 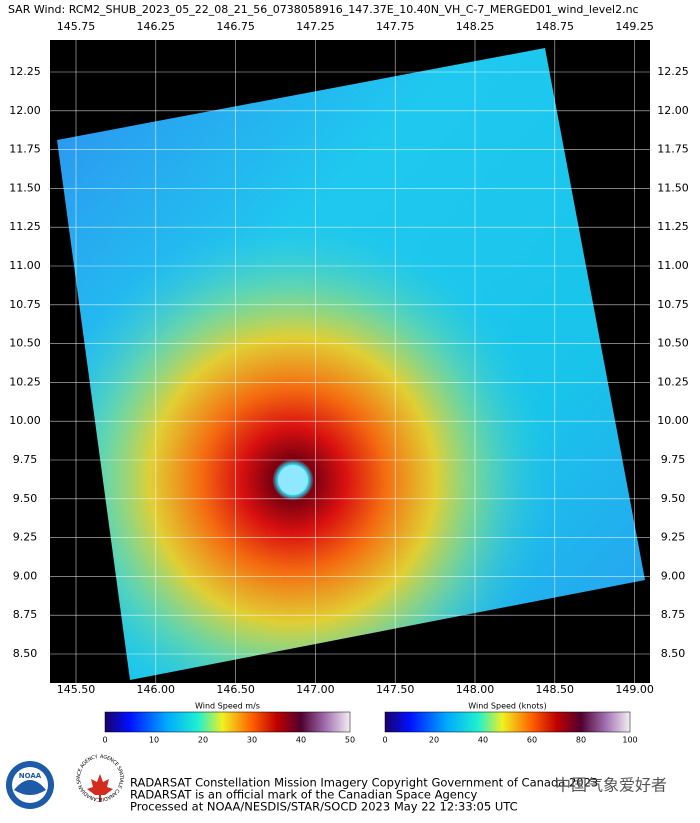 What do you see at coordinates (673, 381) in the screenshot?
I see `lat-label-right: 10.25` at bounding box center [673, 381].